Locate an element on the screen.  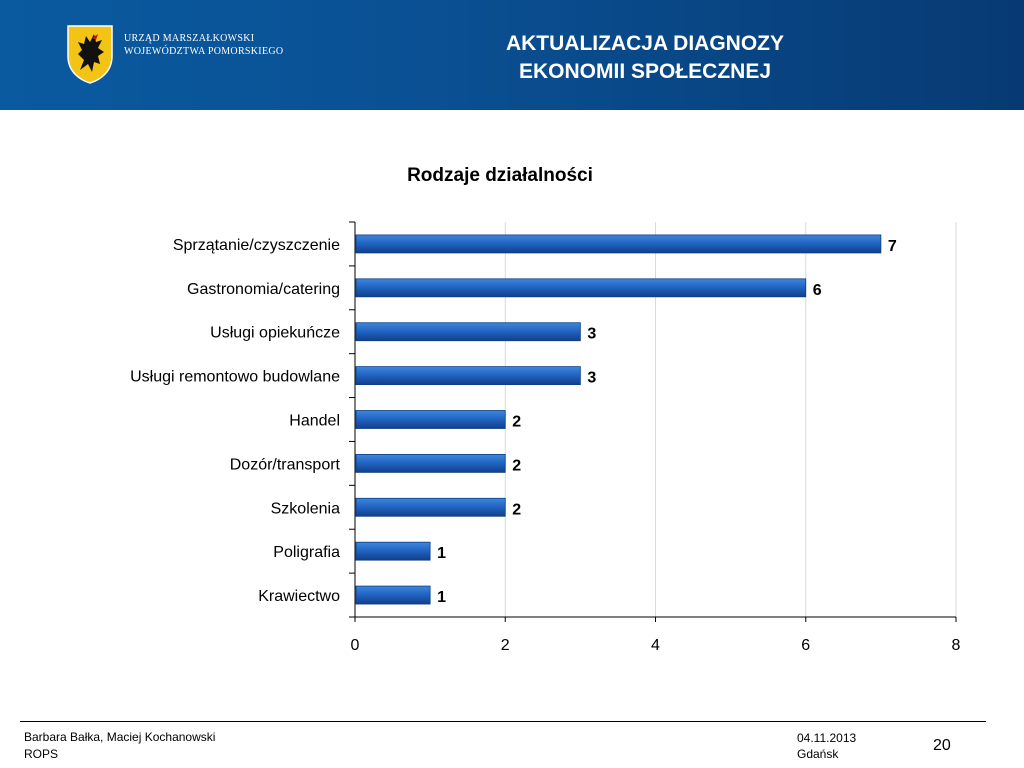
data-label-3: 3 is located at coordinates (591, 378).